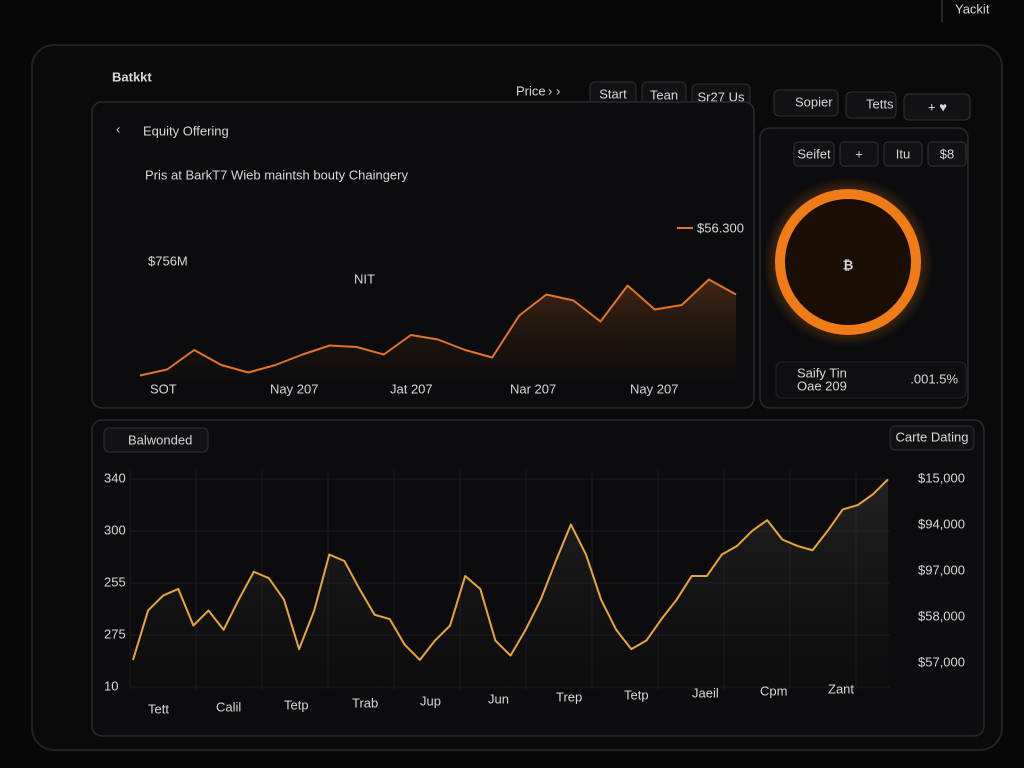 The width and height of the screenshot is (1024, 768). What do you see at coordinates (115, 633) in the screenshot?
I see `y-tick-label: 275` at bounding box center [115, 633].